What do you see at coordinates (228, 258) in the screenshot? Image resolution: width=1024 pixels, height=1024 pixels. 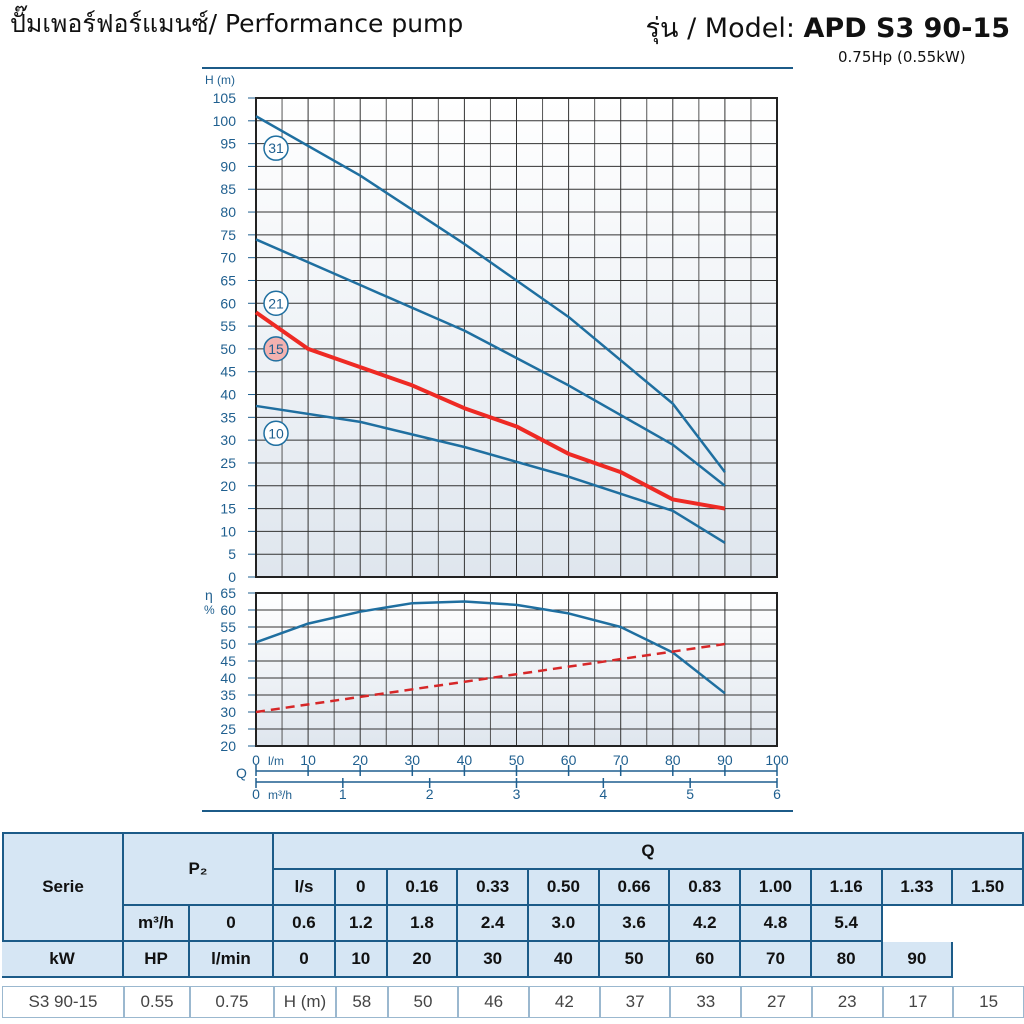 I see `y-tick-label: 70` at bounding box center [228, 258].